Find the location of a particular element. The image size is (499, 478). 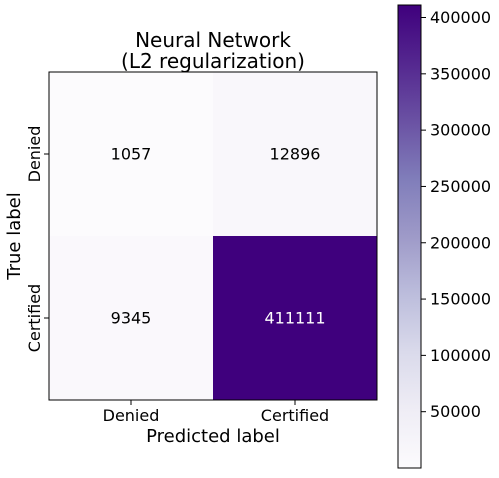

cell-value-label: 9345 is located at coordinates (131, 318).